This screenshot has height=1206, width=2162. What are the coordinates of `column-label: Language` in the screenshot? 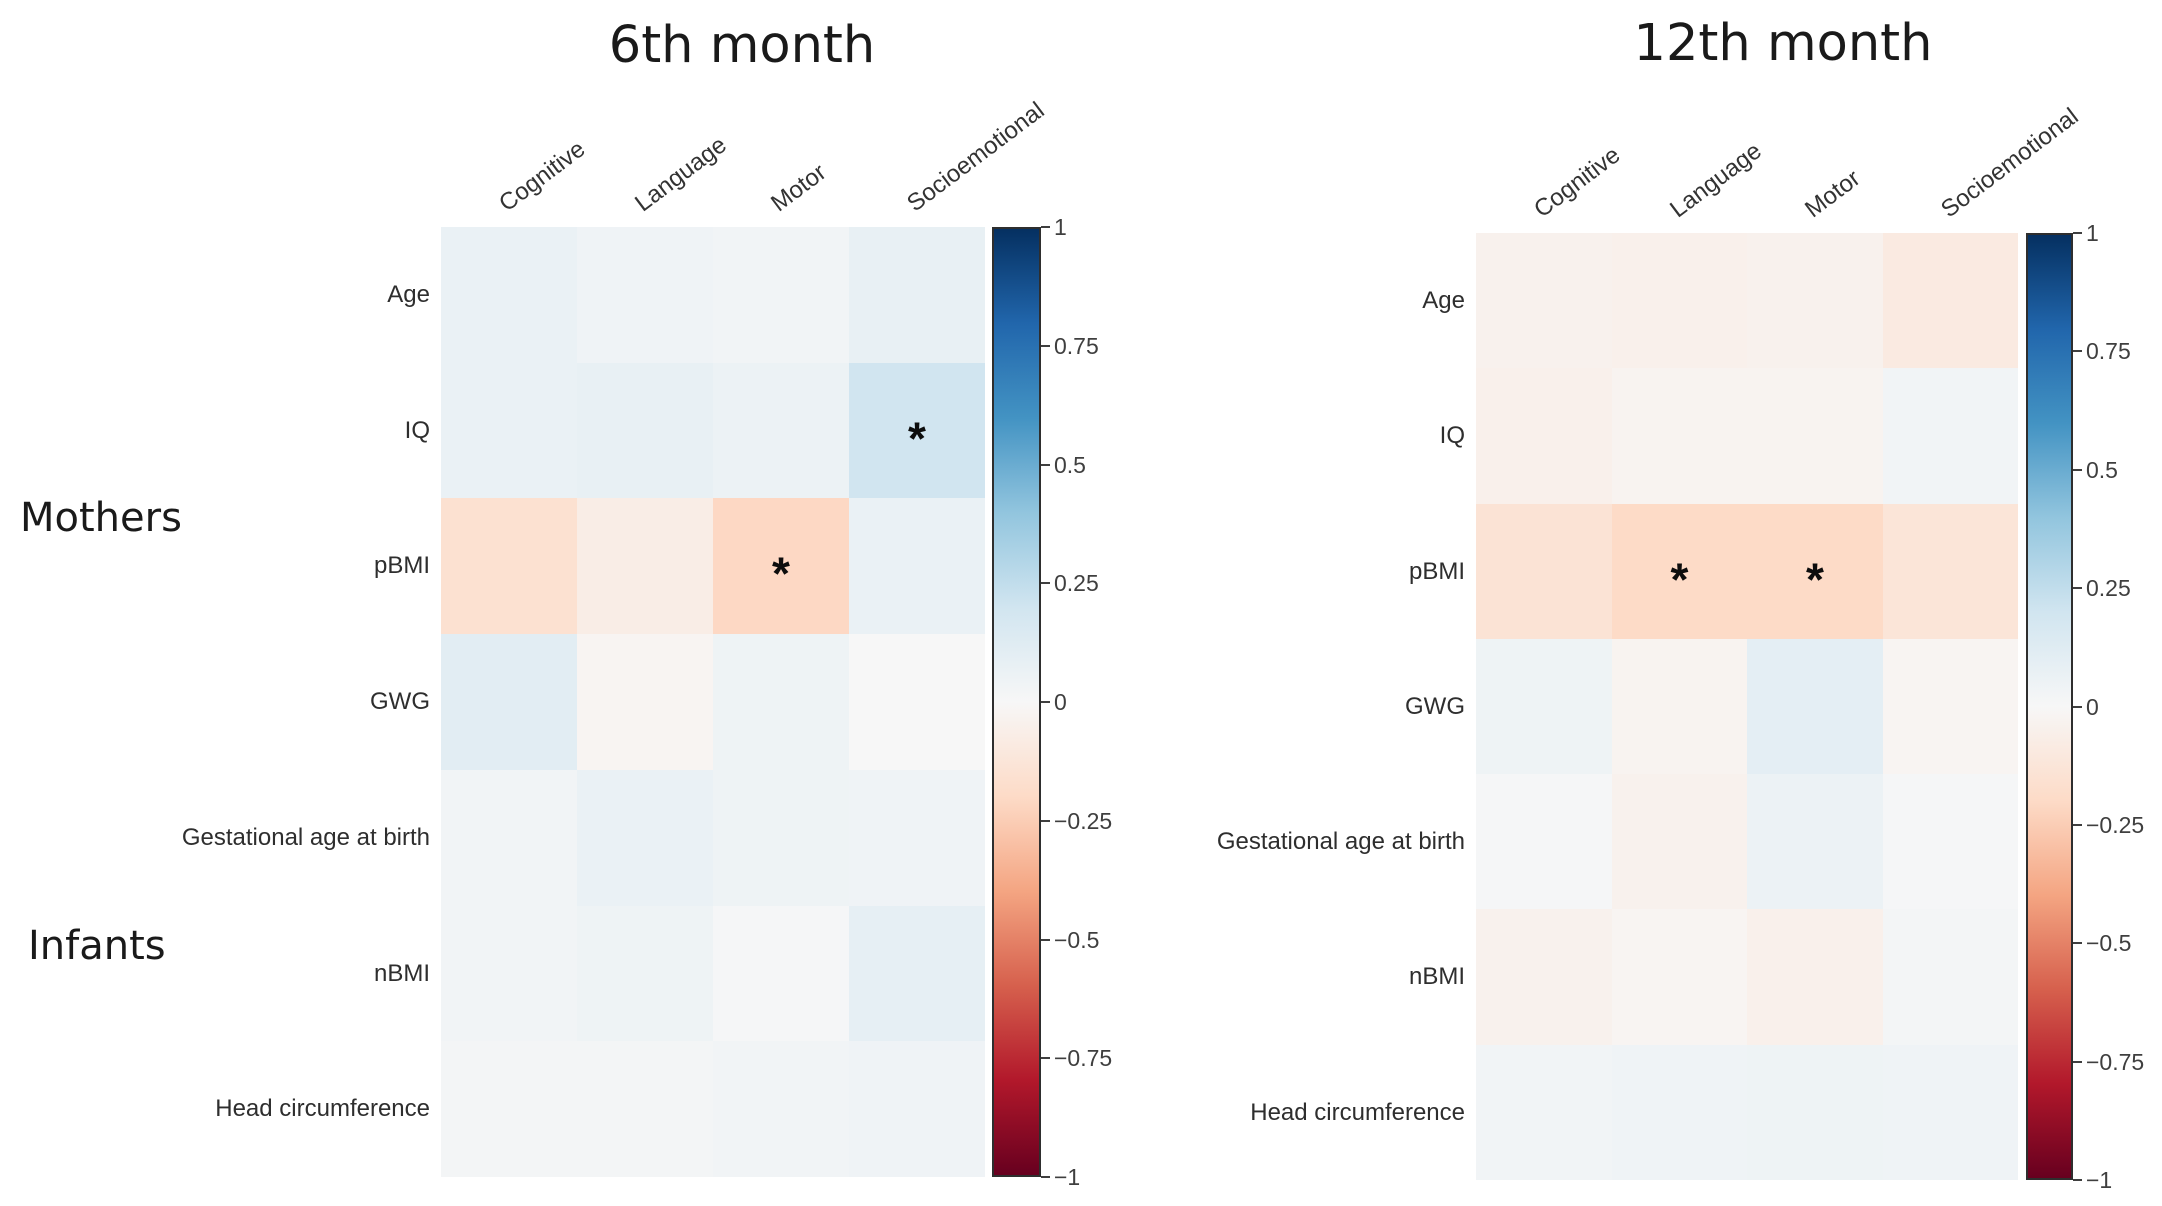 It's located at (681, 174).